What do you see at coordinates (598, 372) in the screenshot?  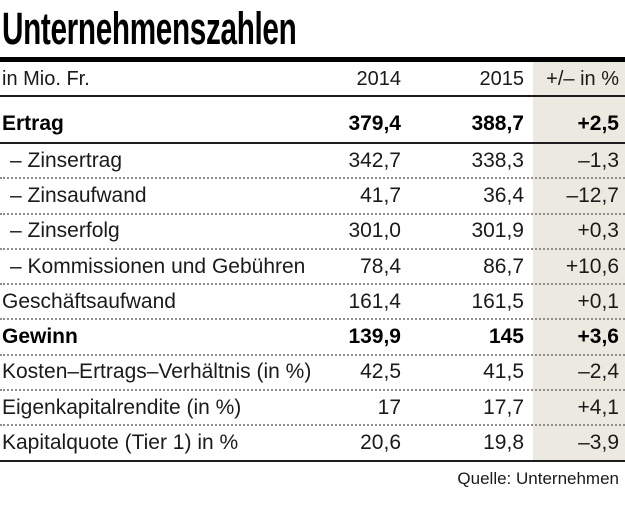 I see `value-change: –2,4` at bounding box center [598, 372].